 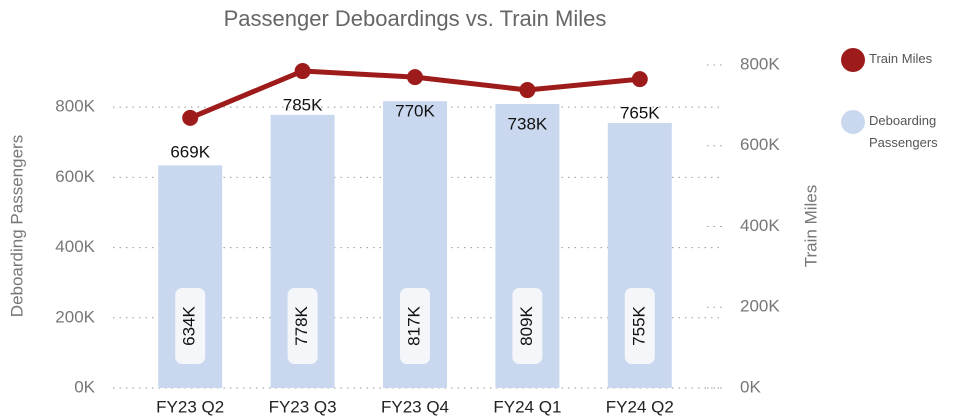 What do you see at coordinates (760, 63) in the screenshot?
I see `y2-tick-label: 800K` at bounding box center [760, 63].